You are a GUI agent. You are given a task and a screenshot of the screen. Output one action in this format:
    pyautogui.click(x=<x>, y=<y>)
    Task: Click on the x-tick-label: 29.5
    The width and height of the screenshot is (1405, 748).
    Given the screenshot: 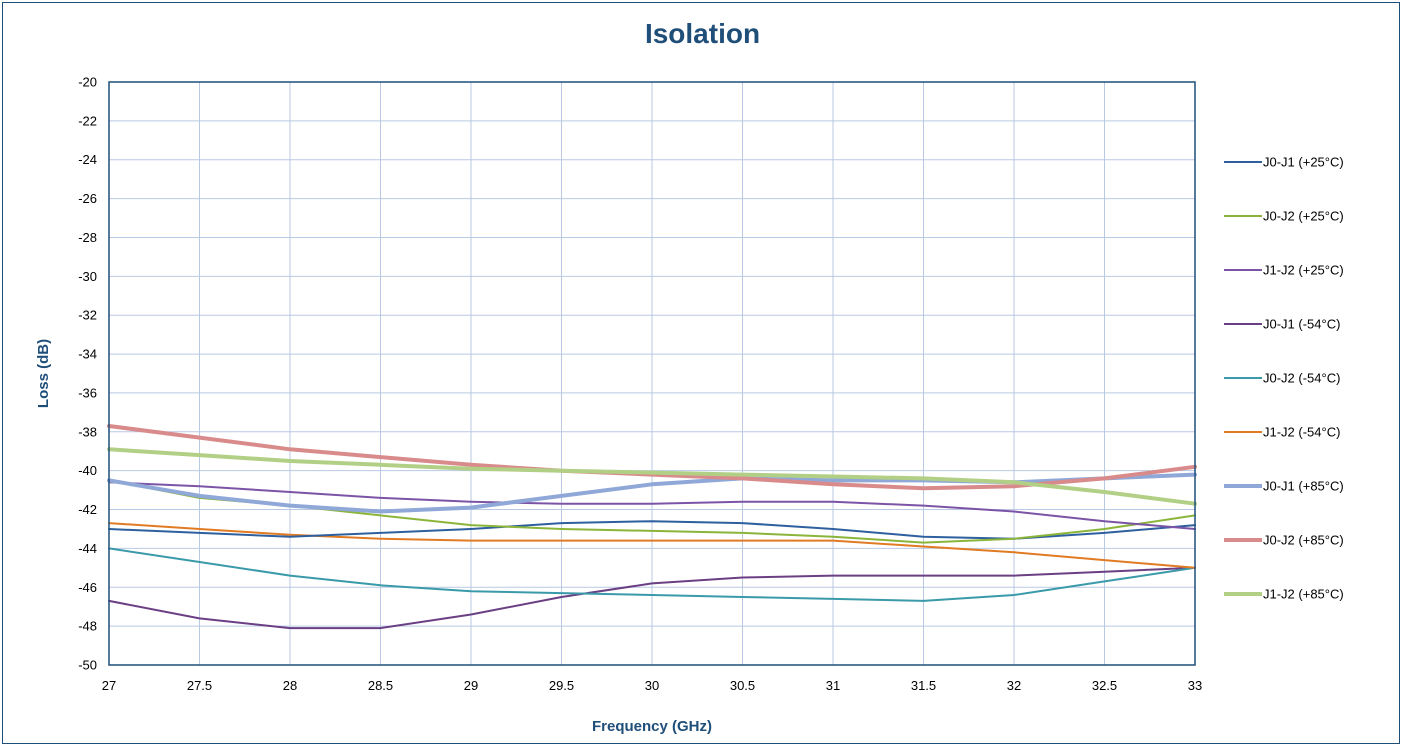 What is the action you would take?
    pyautogui.click(x=561, y=685)
    